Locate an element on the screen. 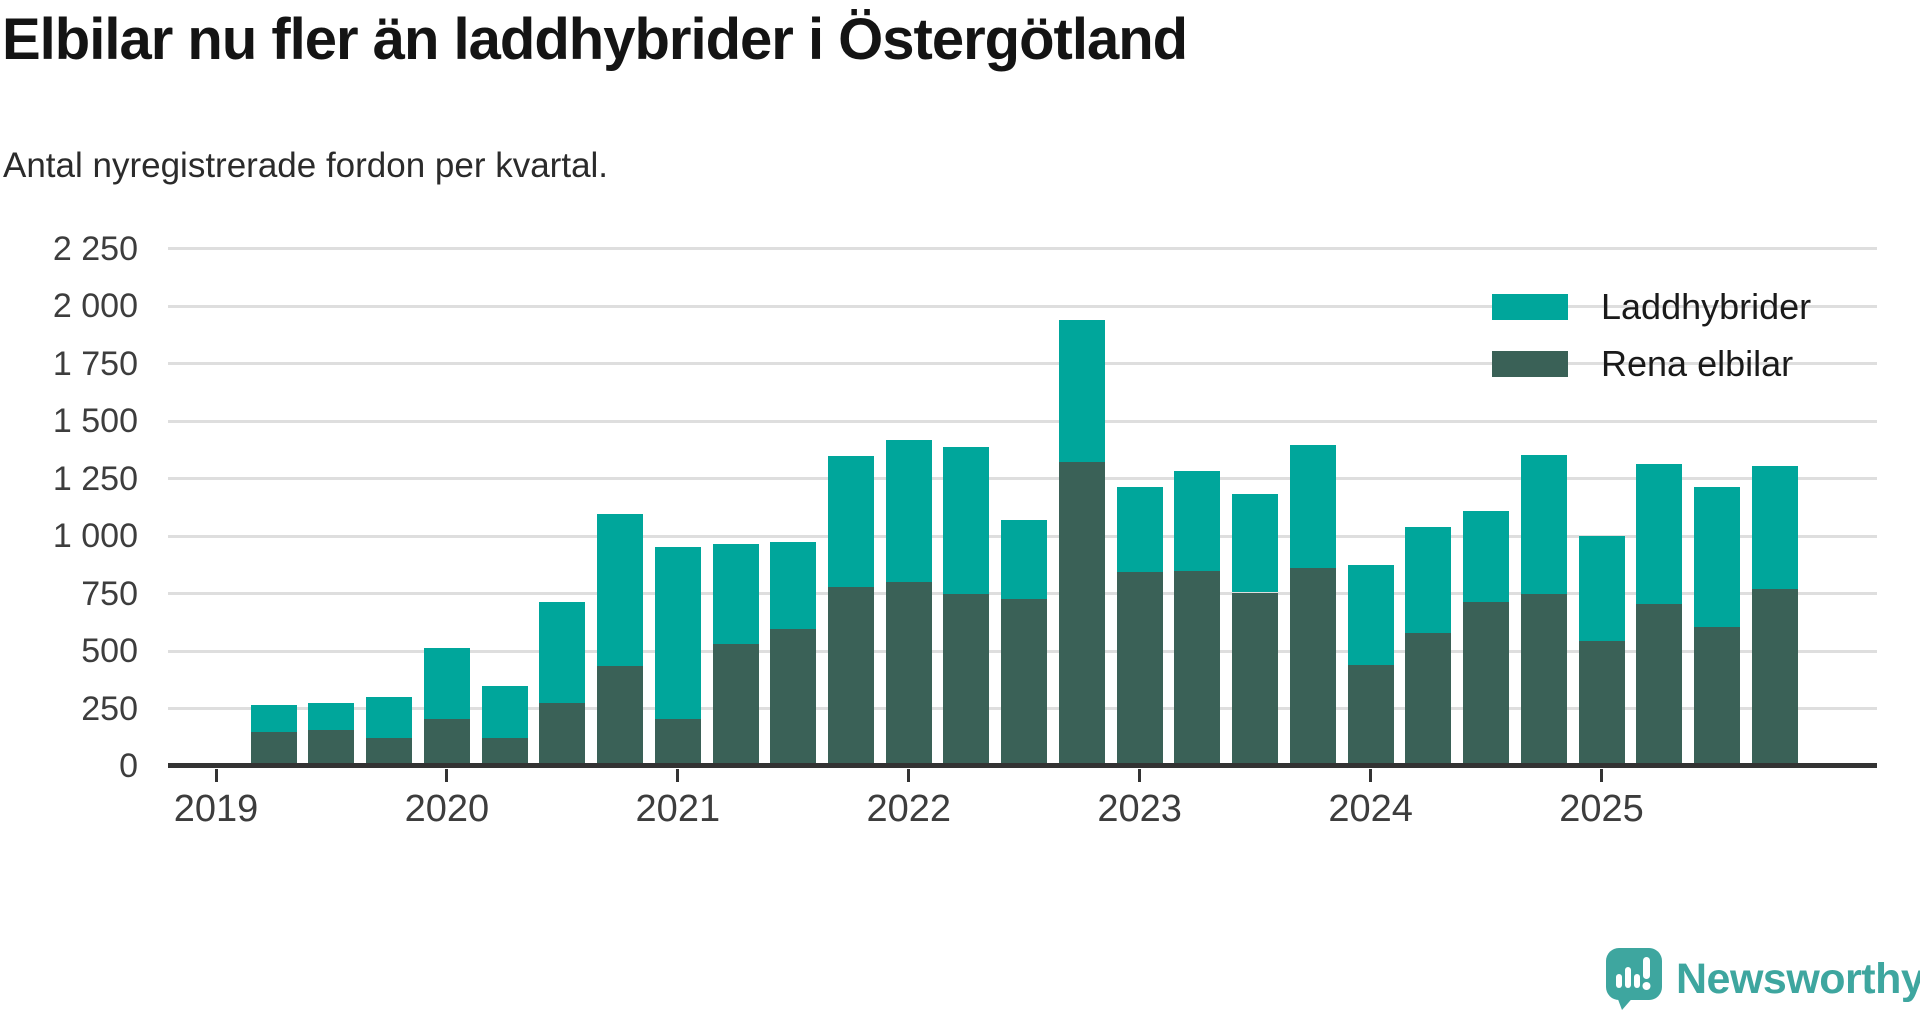  bar-segment-laddhybrider-2023Q1 is located at coordinates (1139, 529).